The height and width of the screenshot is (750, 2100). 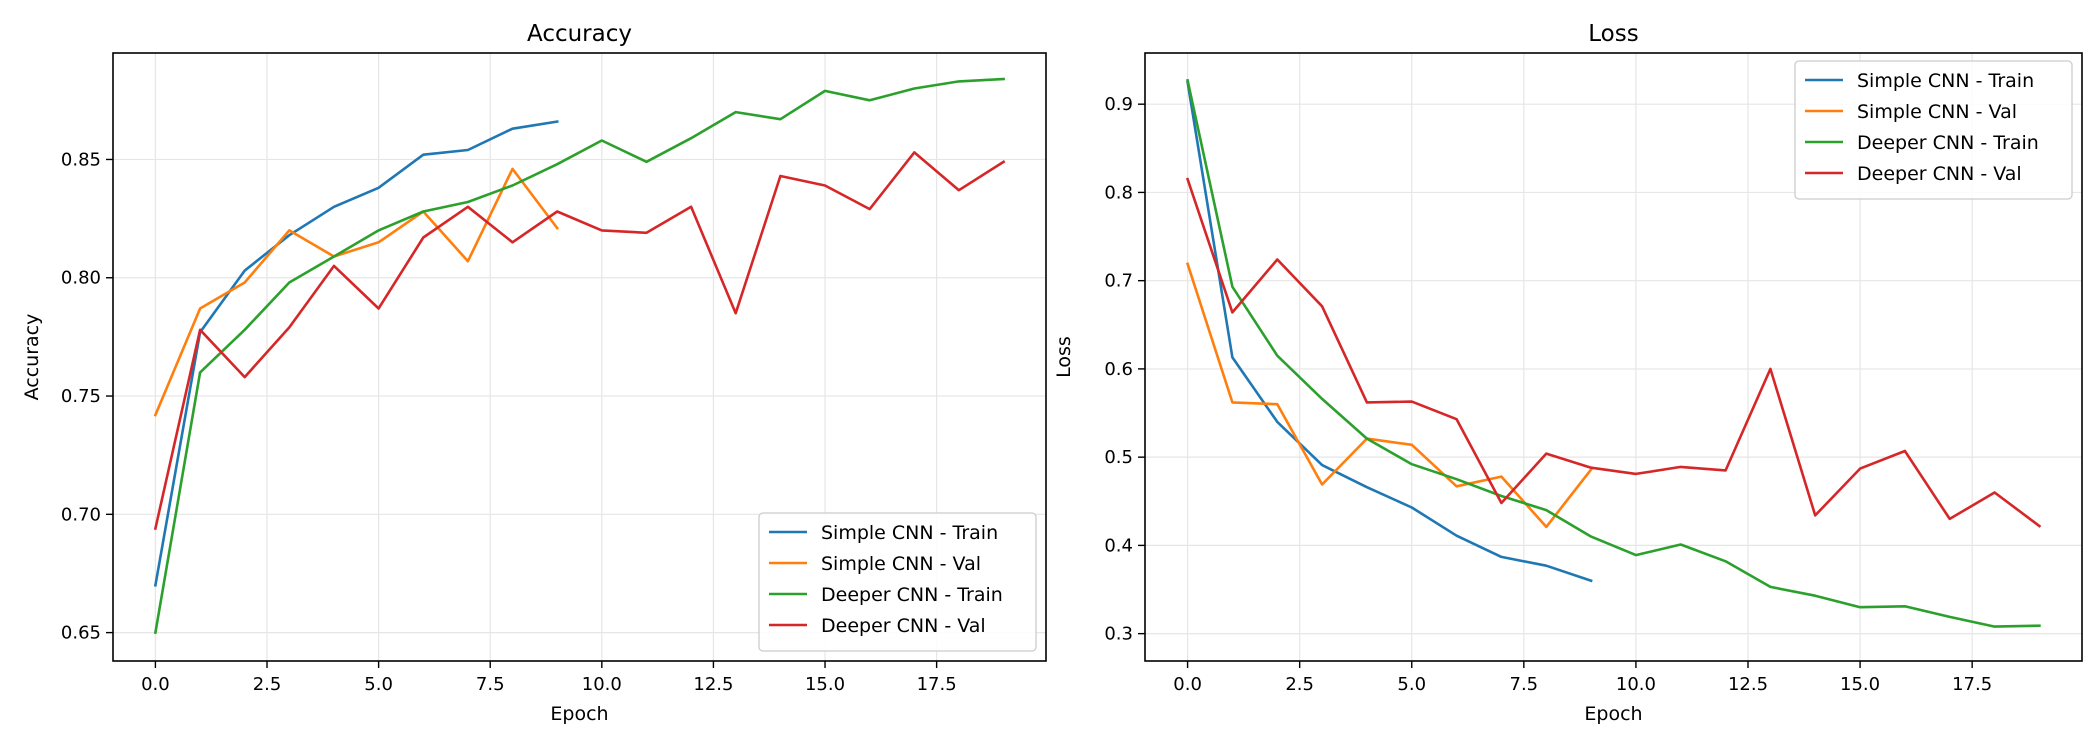 I want to click on y-tick-label: 0.3, so click(x=1118, y=634).